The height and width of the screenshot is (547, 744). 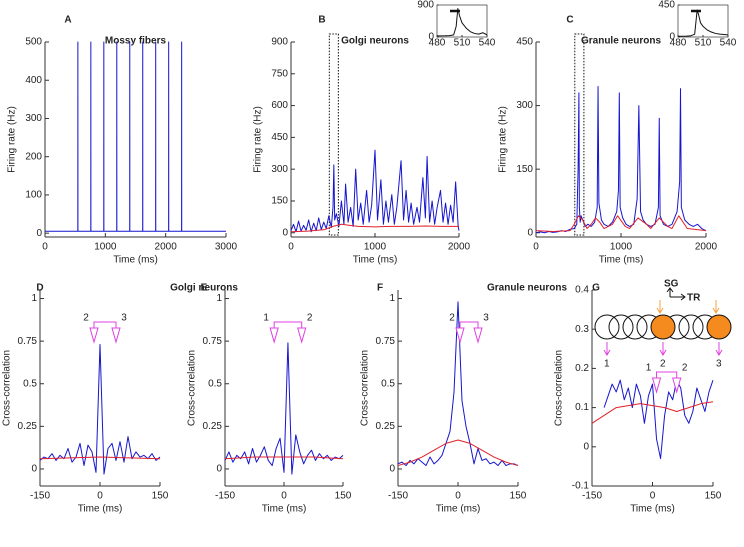 What do you see at coordinates (386, 341) in the screenshot?
I see `y-tick-label: 0.75` at bounding box center [386, 341].